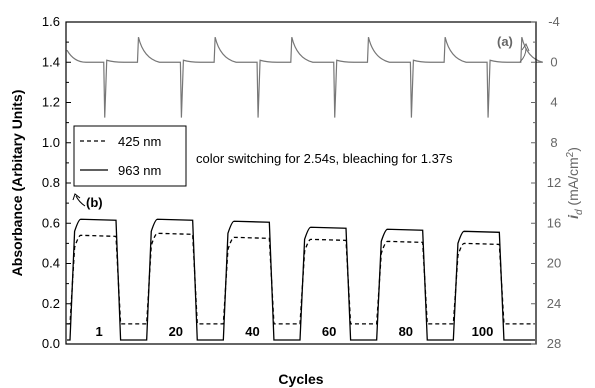 The height and width of the screenshot is (388, 595). I want to click on y-tick-label: 1.2, so click(51, 102).